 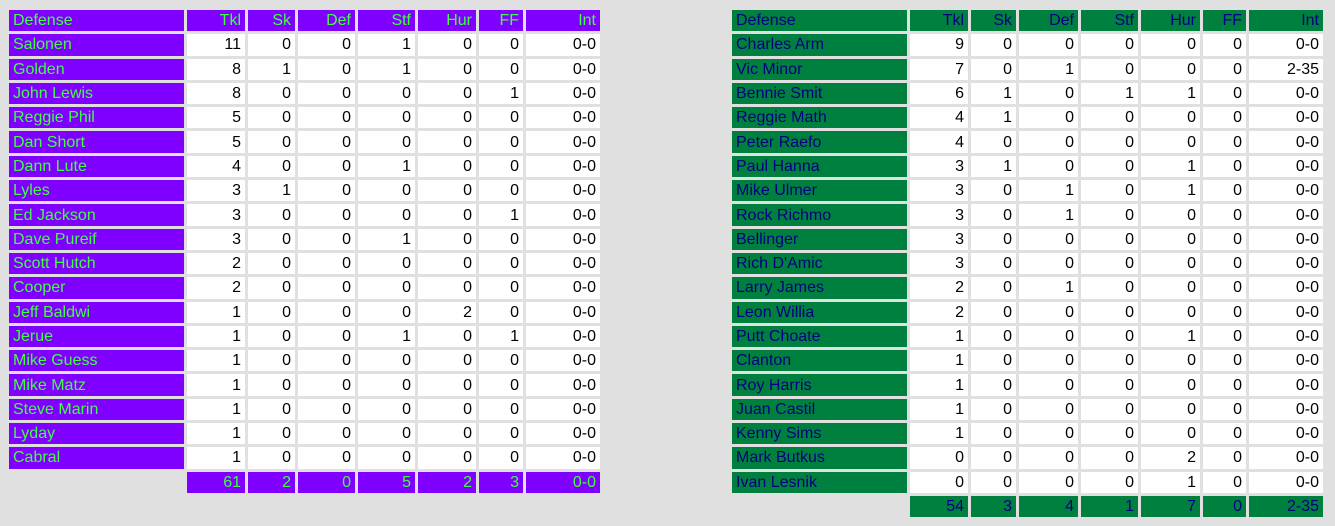 I want to click on player-row: Jerue 1 0 0 1 0 1 0-0, so click(x=304, y=336).